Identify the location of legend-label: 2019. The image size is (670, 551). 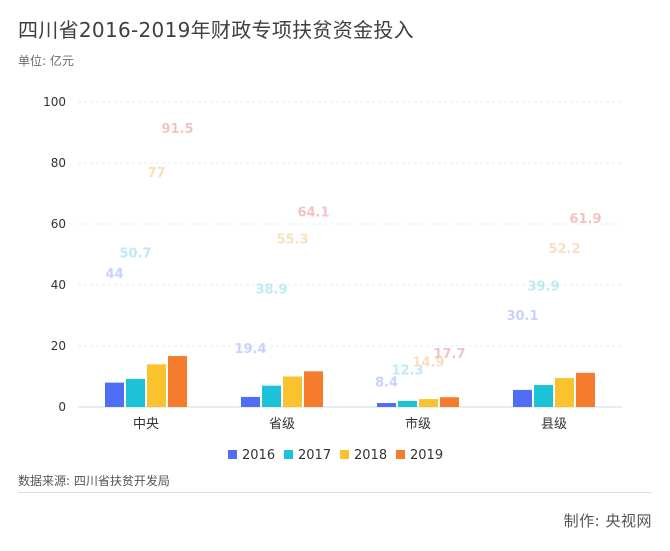
(426, 455).